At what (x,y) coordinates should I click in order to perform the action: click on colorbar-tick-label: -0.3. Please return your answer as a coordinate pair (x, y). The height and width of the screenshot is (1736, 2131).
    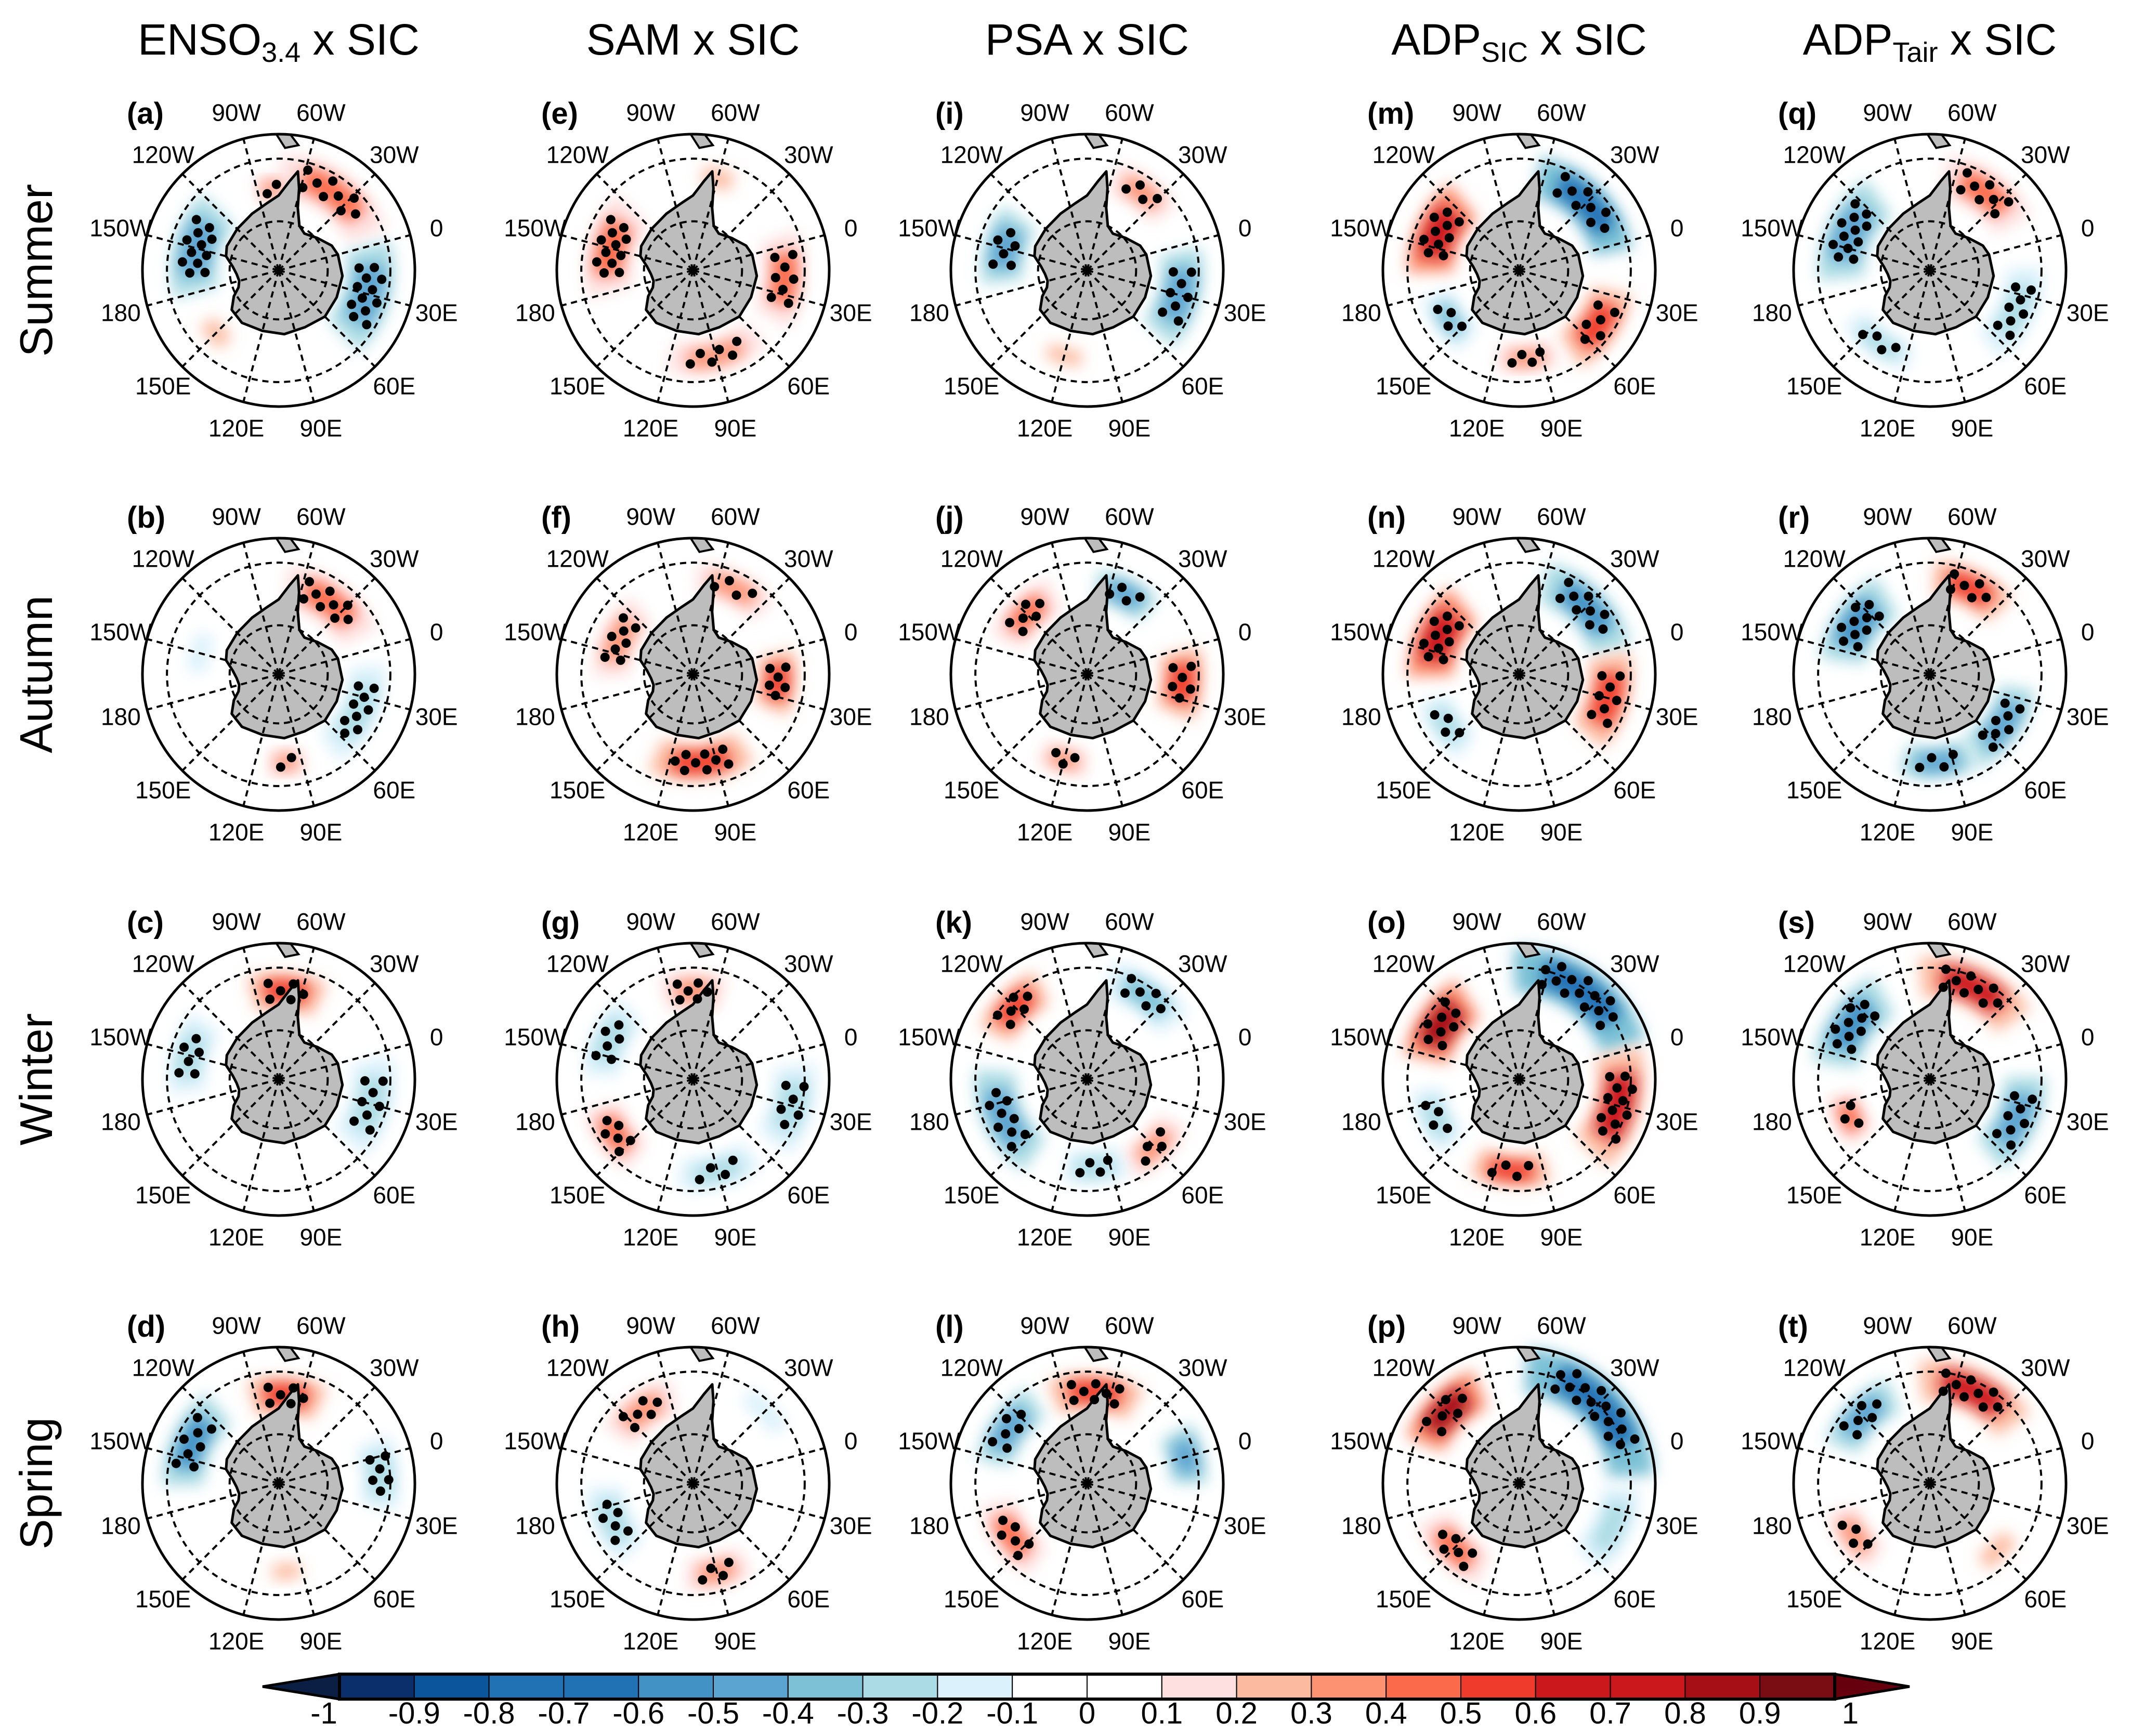
    Looking at the image, I should click on (862, 1713).